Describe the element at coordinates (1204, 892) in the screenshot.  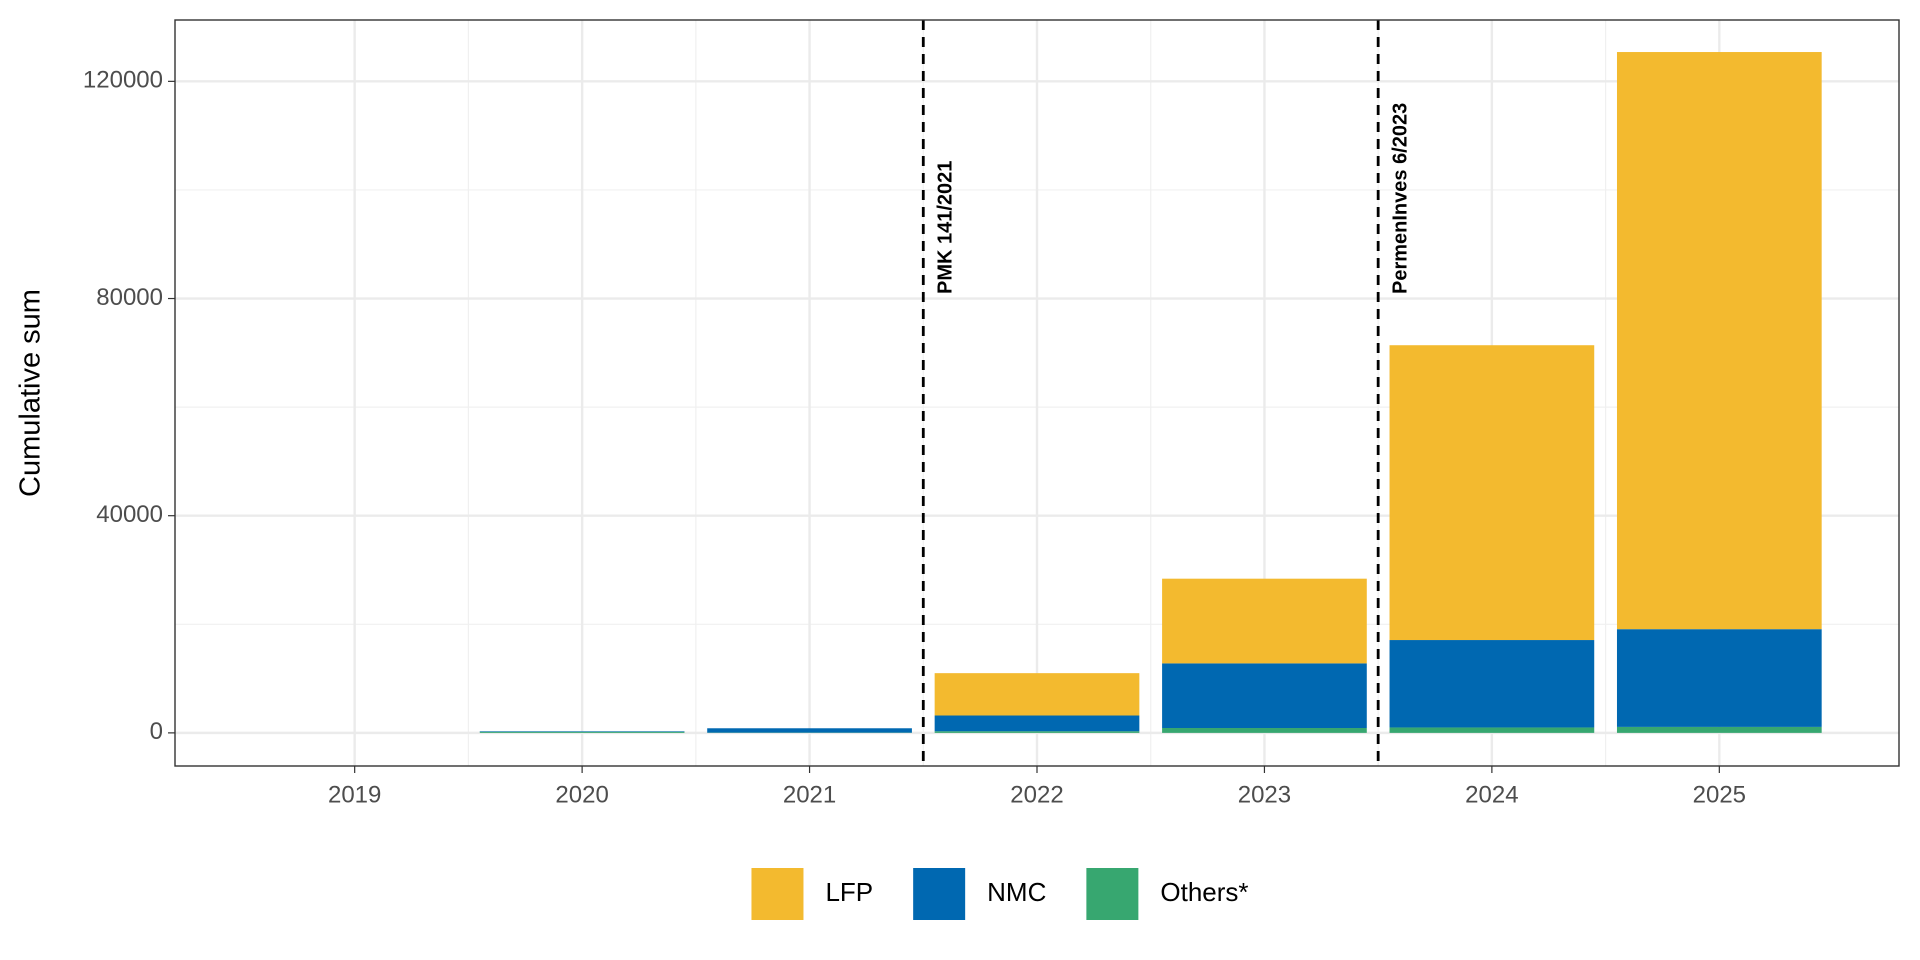
I see `legend-label: Others*` at that location.